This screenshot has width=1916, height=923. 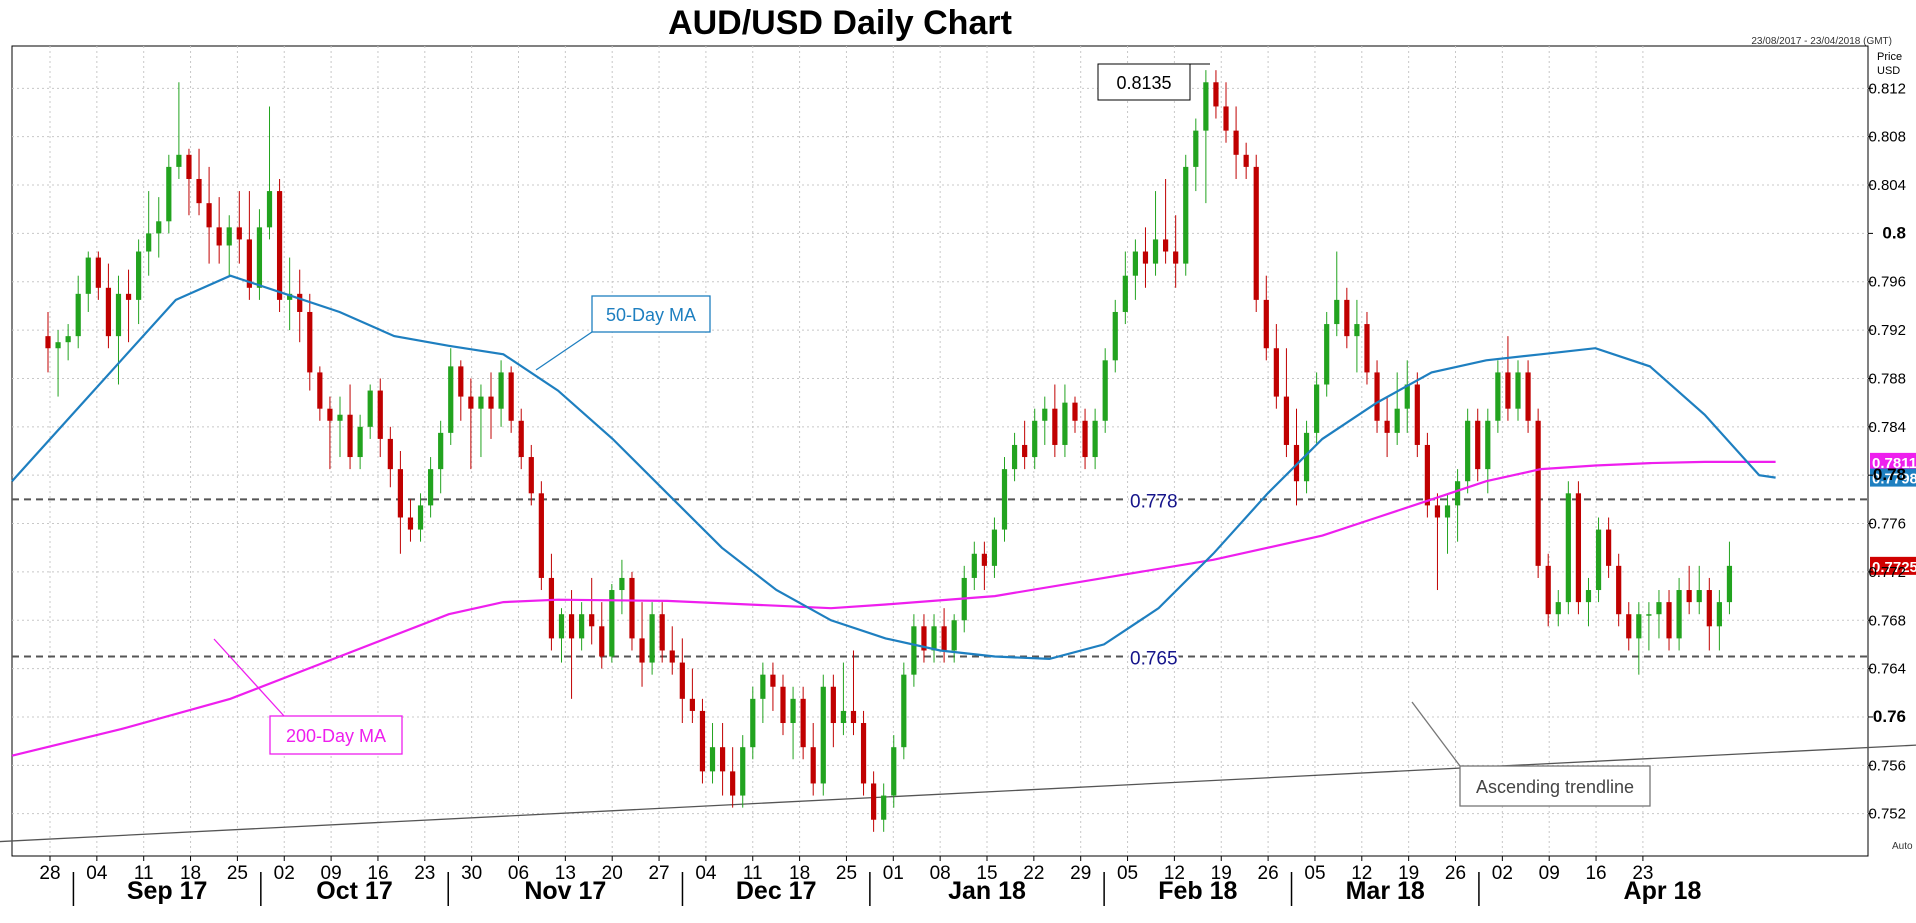 I want to click on y-tick-label: 0.76, so click(x=1889, y=716).